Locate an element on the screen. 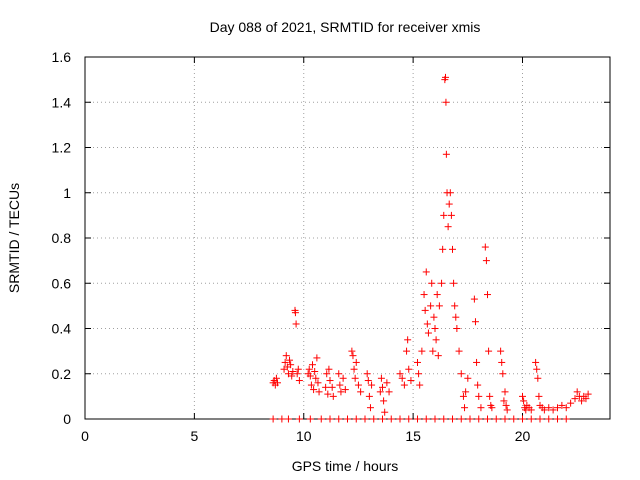 This screenshot has width=640, height=480. x-tick-label: 15 is located at coordinates (413, 436).